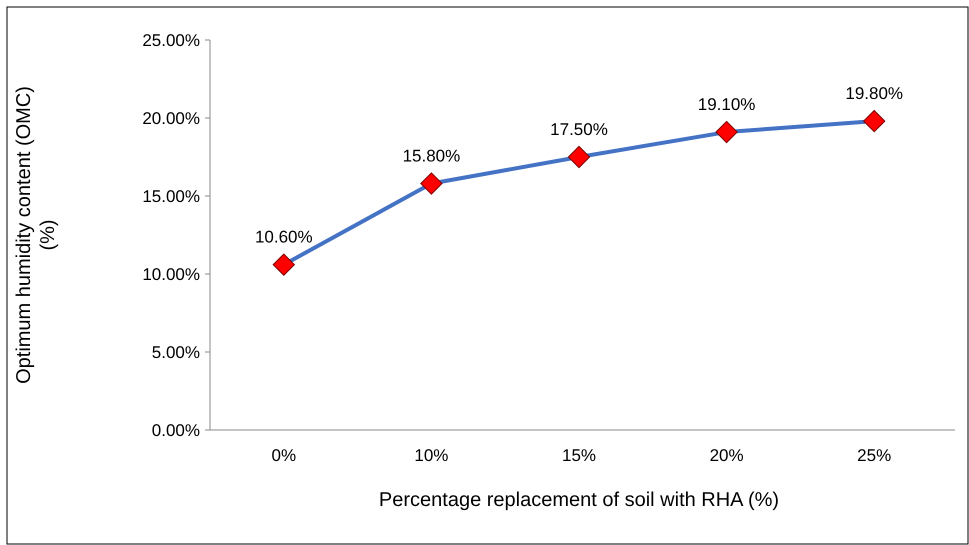  I want to click on y-tick-label: 0.00%, so click(176, 430).